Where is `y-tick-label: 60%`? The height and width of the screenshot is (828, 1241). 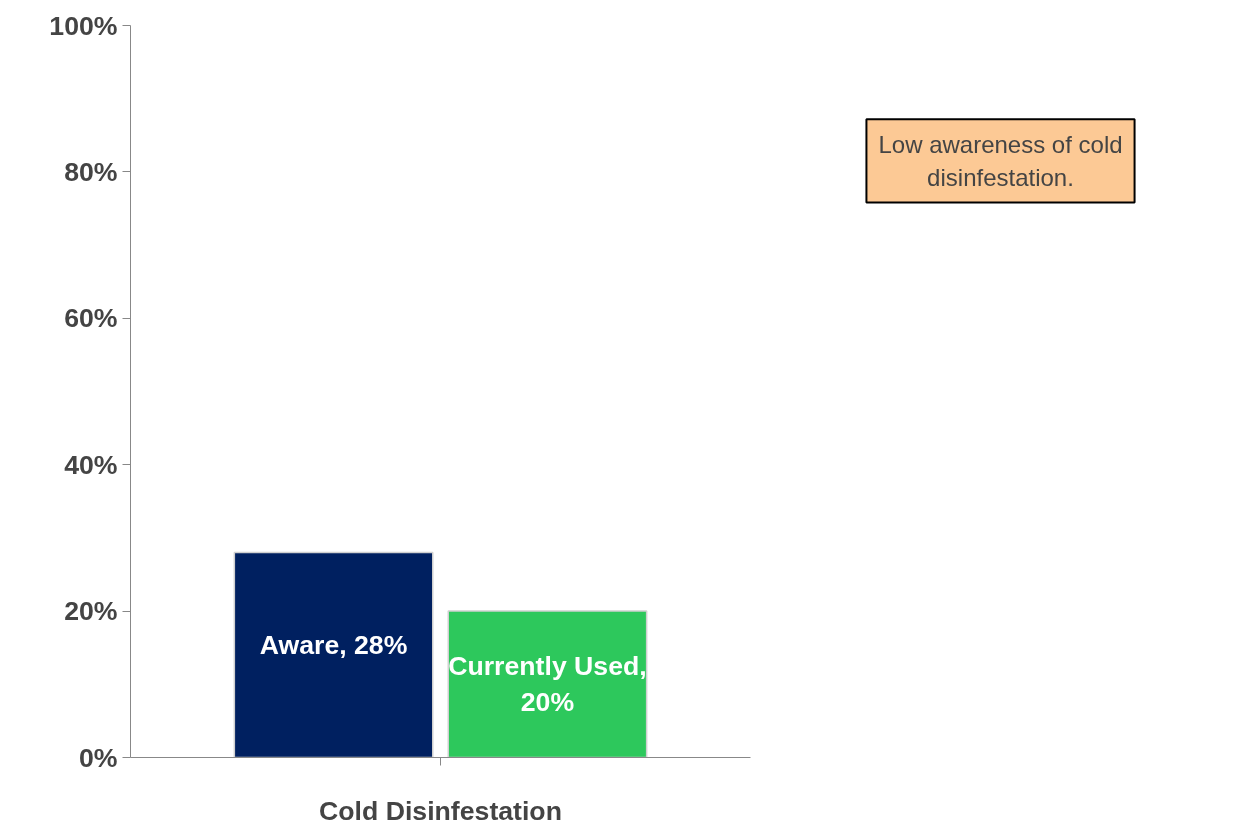 y-tick-label: 60% is located at coordinates (91, 318).